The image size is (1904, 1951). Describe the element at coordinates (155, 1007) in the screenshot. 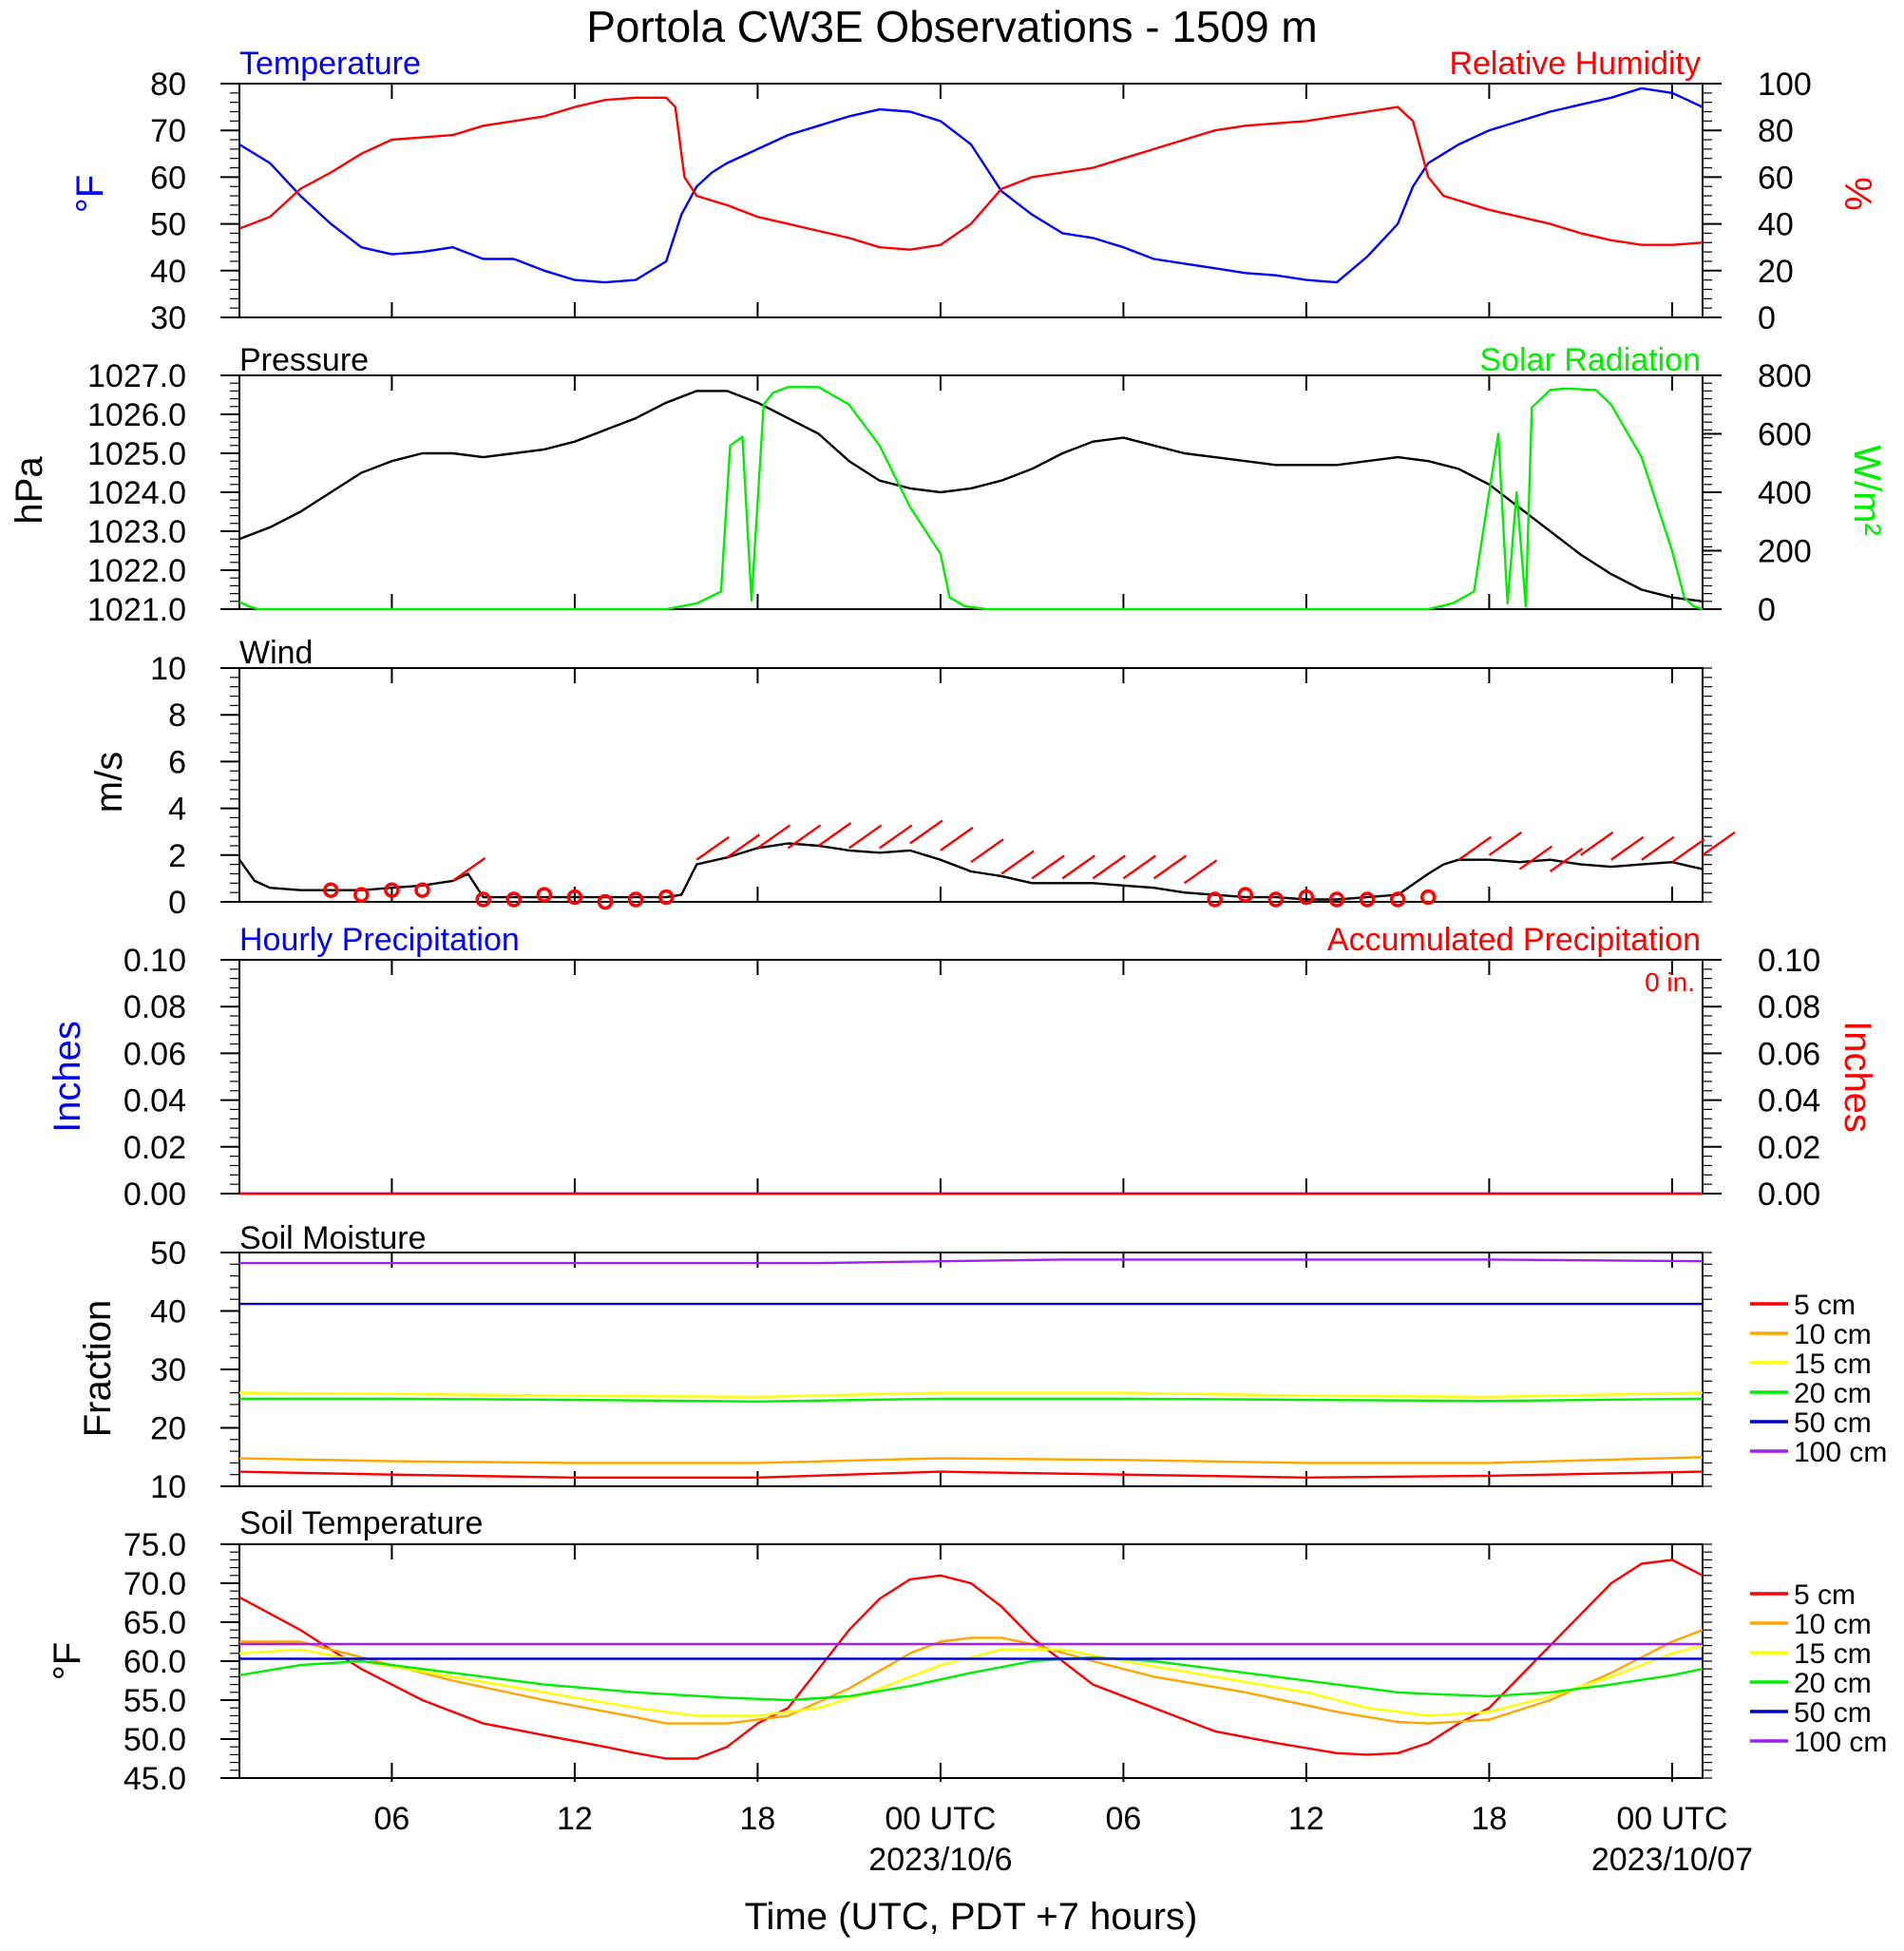

I see `left-tick-label: 0.08` at that location.